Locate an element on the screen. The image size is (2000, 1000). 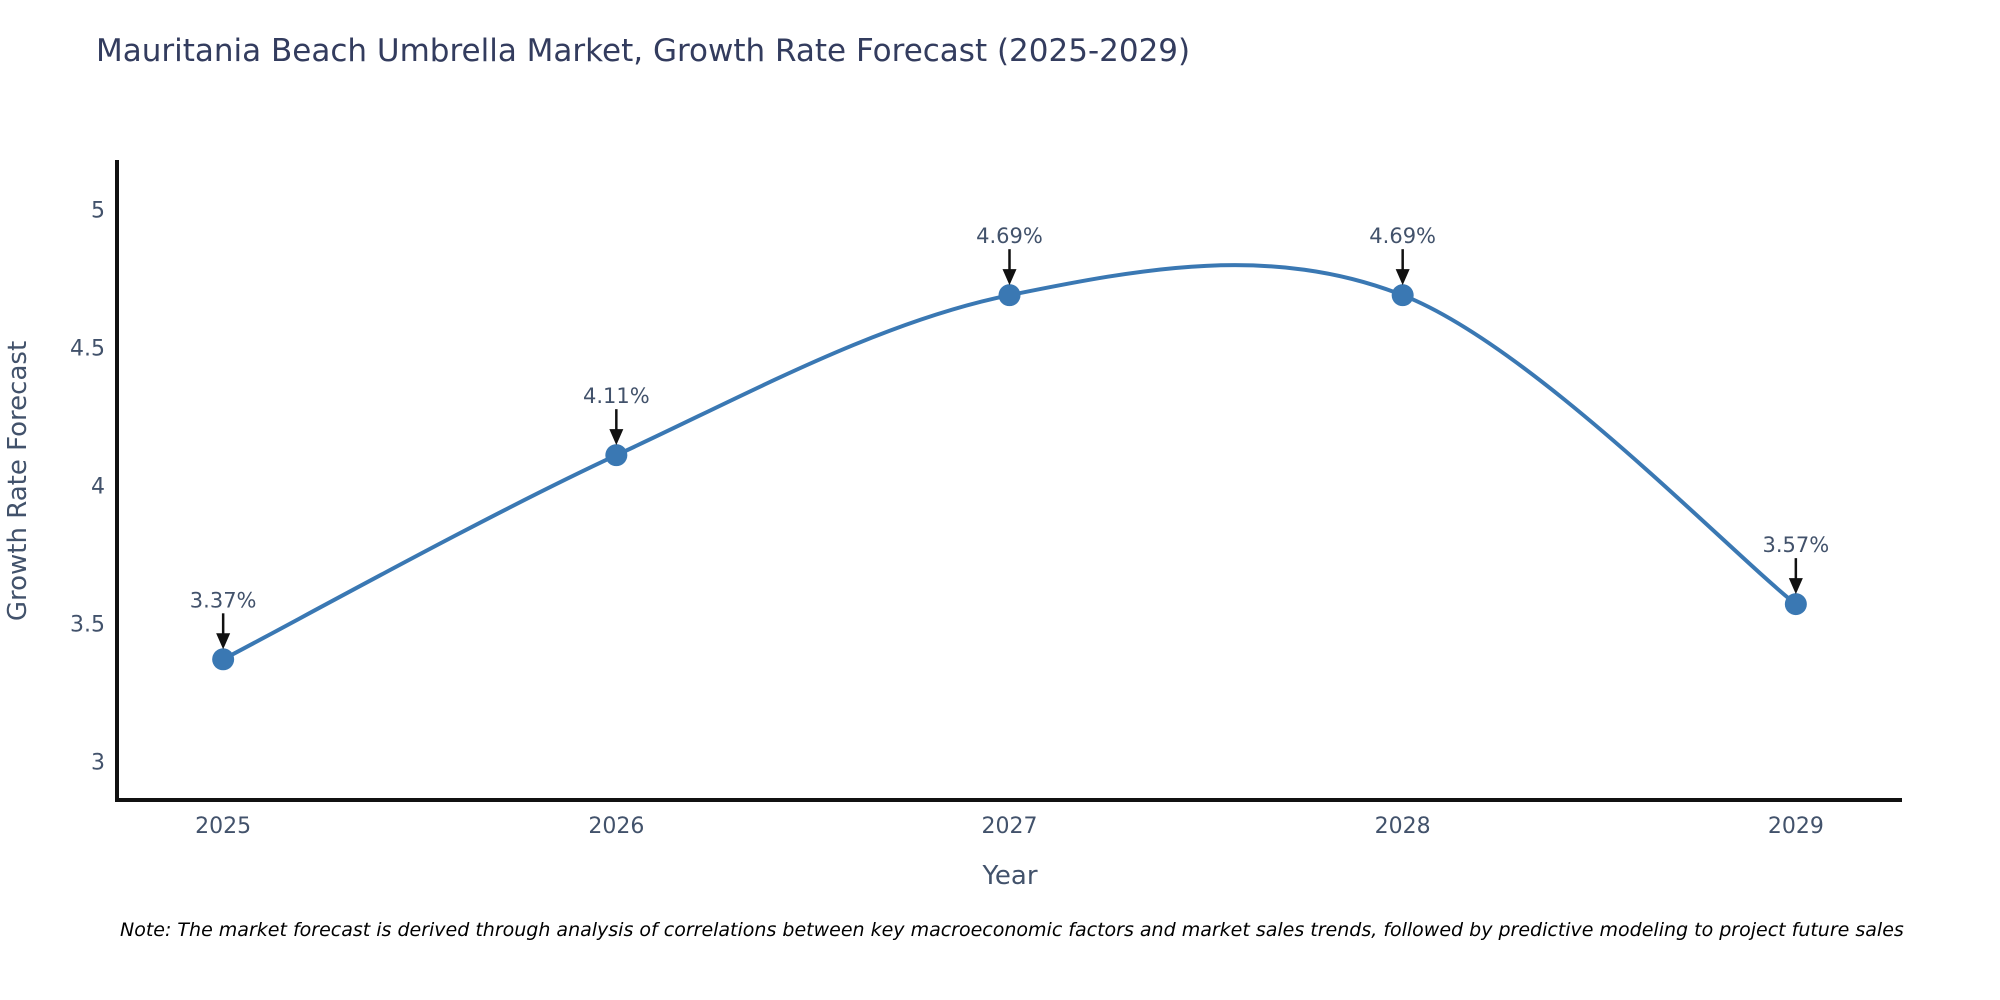
data-point-label: 3.57% is located at coordinates (1795, 545).